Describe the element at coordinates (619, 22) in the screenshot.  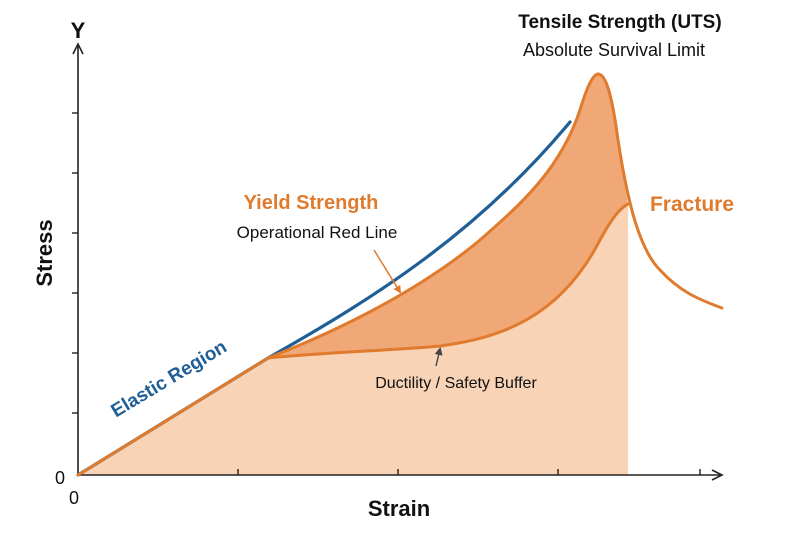
I see `uts-title: Tensile Strength (UTS)` at that location.